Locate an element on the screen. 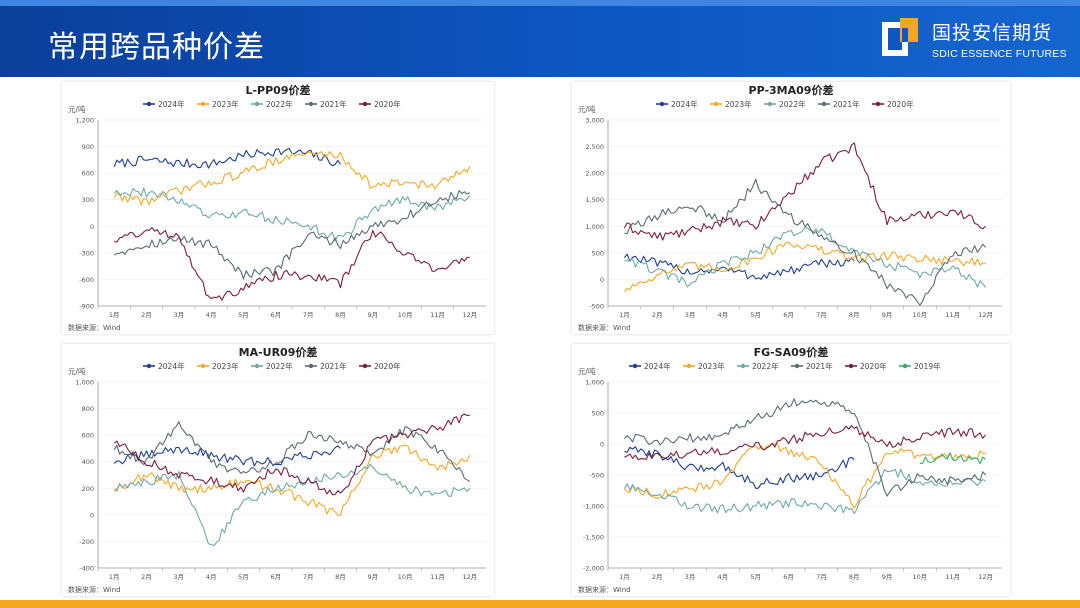 Image resolution: width=1080 pixels, height=608 pixels. y-tick-label: 200 is located at coordinates (88, 489).